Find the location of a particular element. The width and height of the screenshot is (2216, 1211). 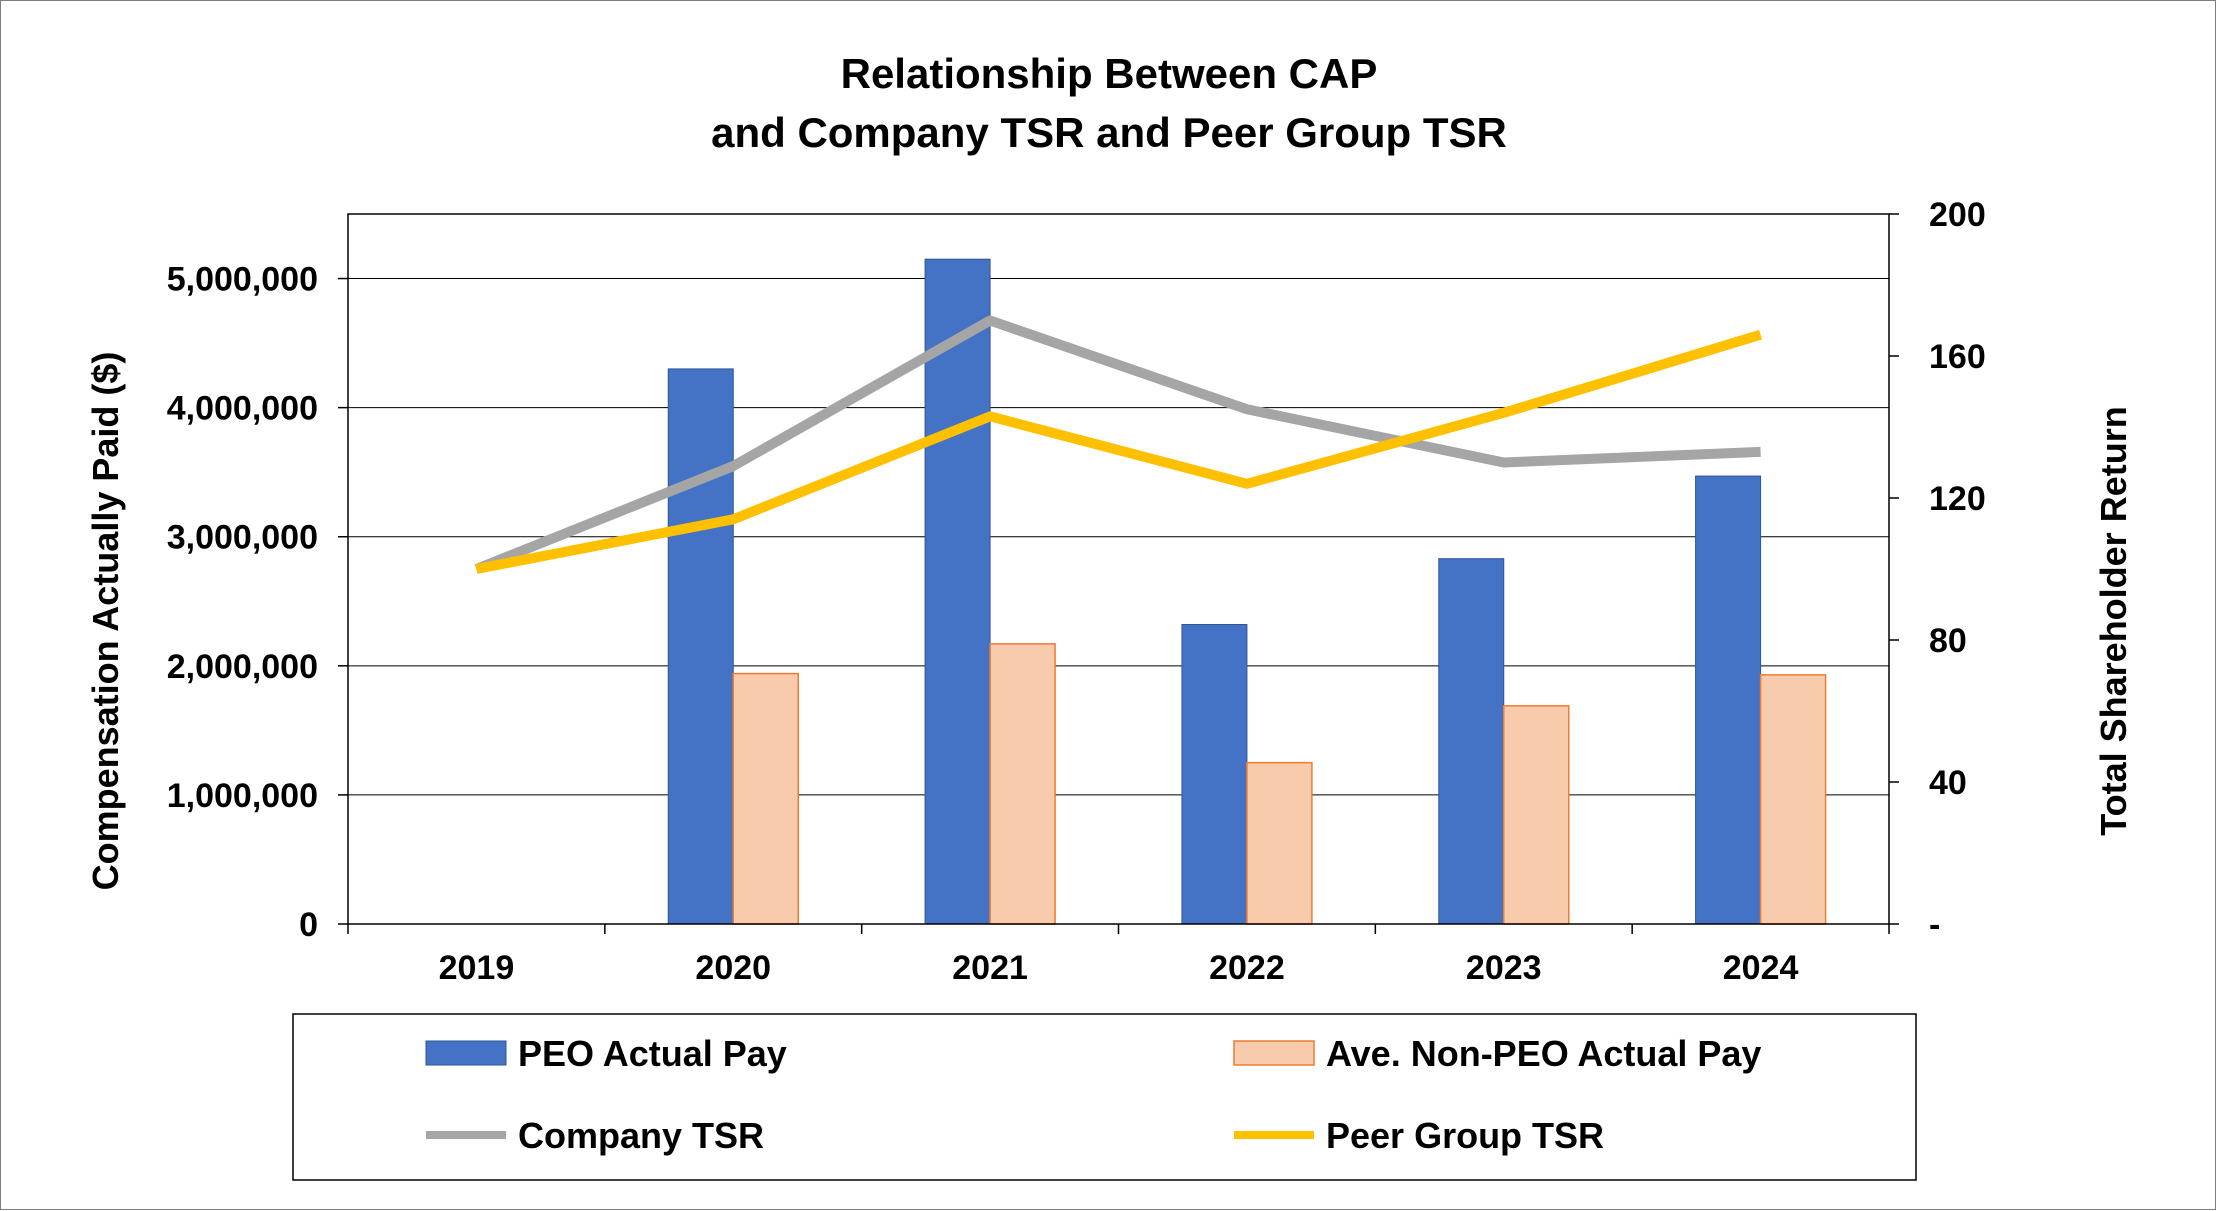

x-tick-label-2021: 2021 is located at coordinates (990, 968).